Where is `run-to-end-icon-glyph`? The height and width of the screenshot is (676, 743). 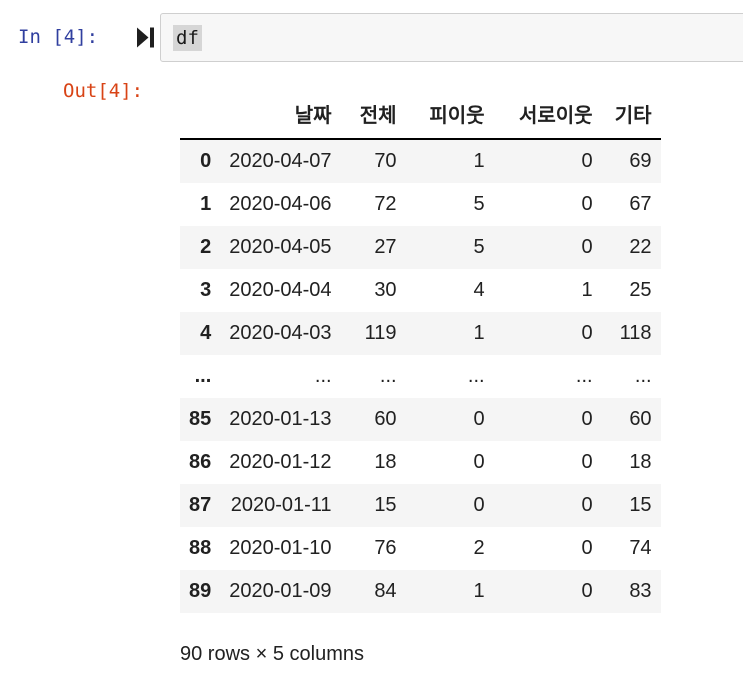
run-to-end-icon-glyph is located at coordinates (145, 37).